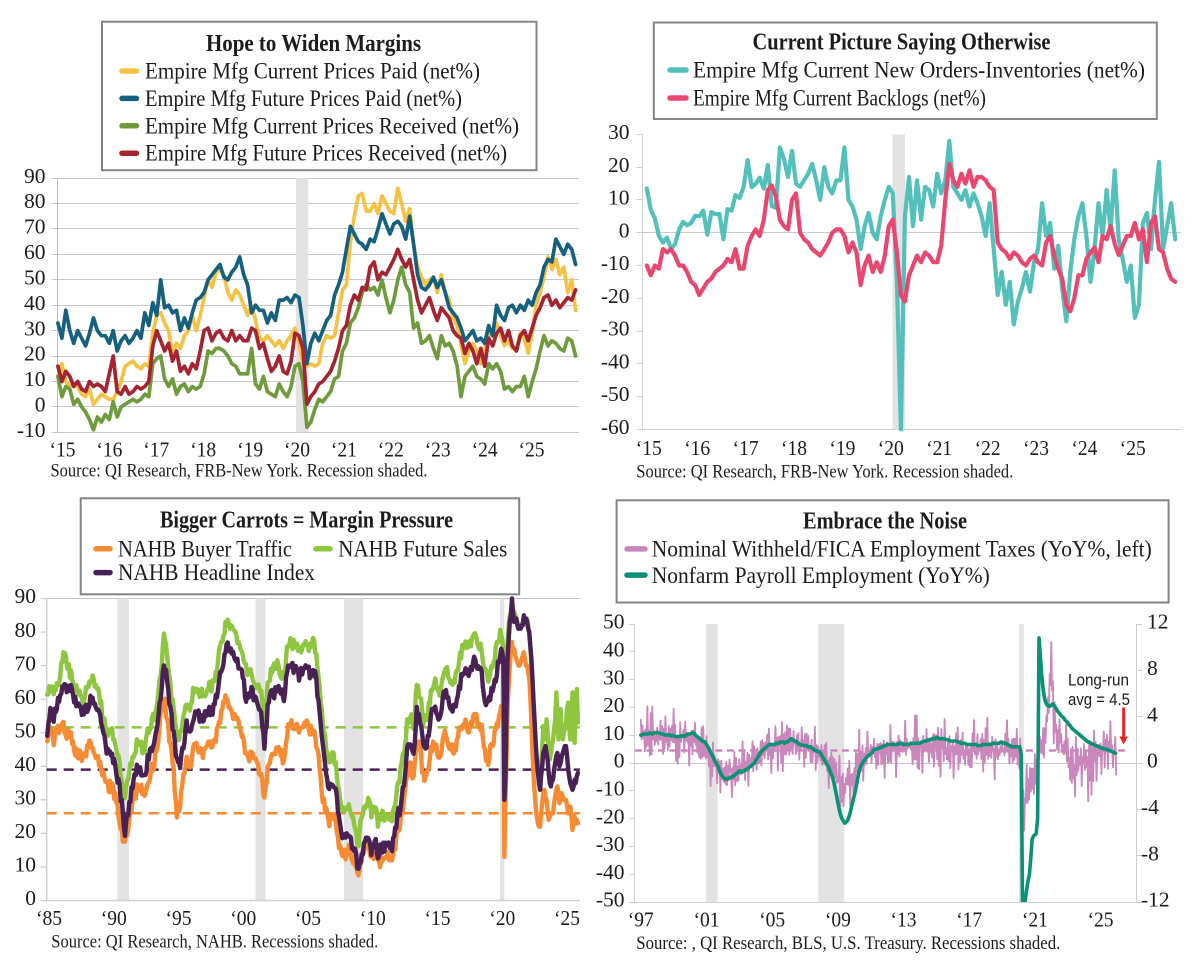  Describe the element at coordinates (373, 918) in the screenshot. I see `svg-text: ‘10` at that location.